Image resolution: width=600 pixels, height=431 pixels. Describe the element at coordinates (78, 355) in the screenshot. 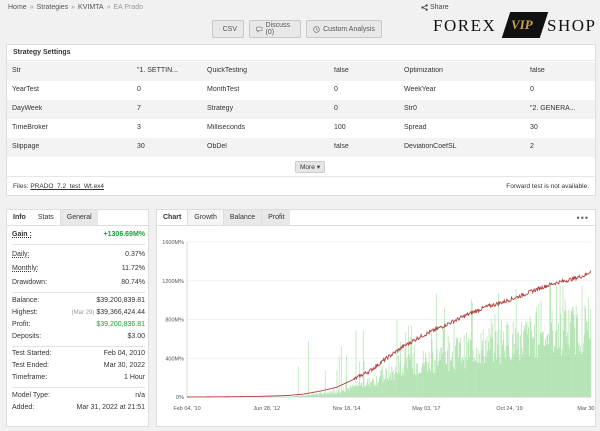

I see `test-started-row: Test Started: Feb 04, 2010` at that location.